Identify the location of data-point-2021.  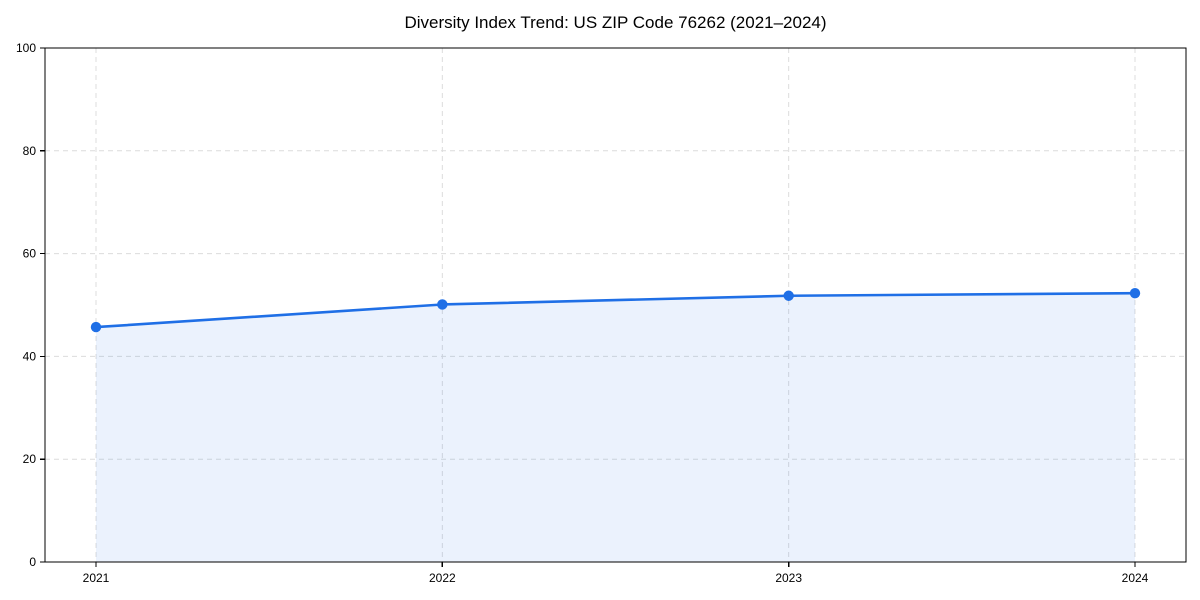
(96, 327).